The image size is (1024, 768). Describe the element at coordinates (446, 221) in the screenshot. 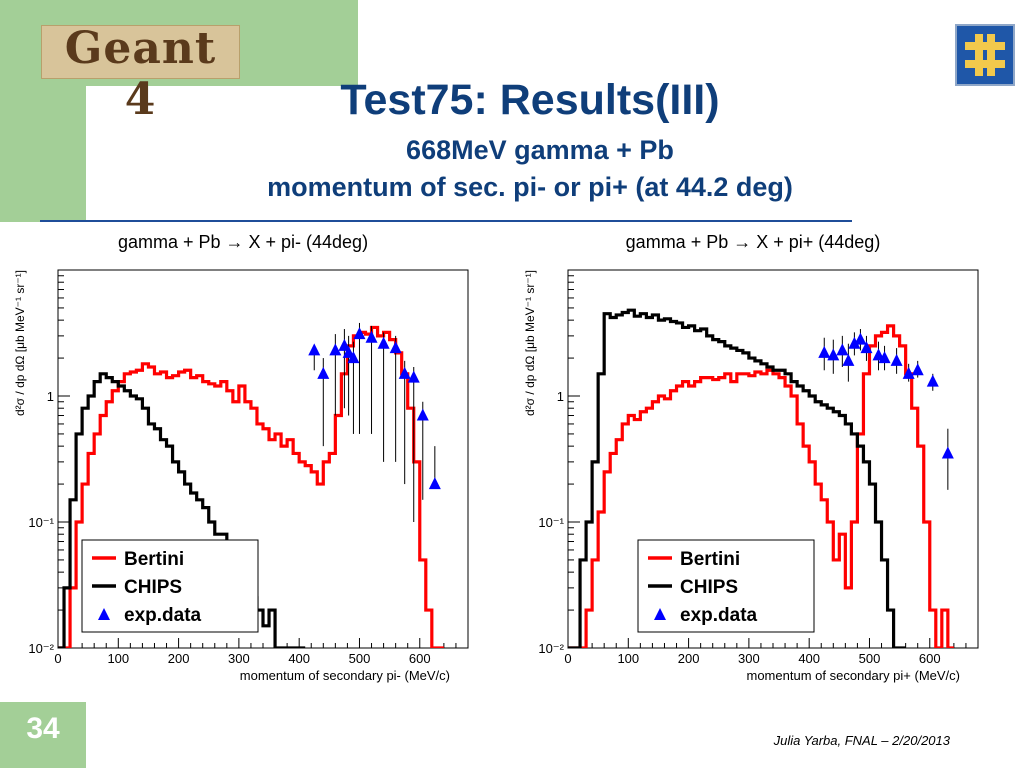

I see `title-rule` at that location.